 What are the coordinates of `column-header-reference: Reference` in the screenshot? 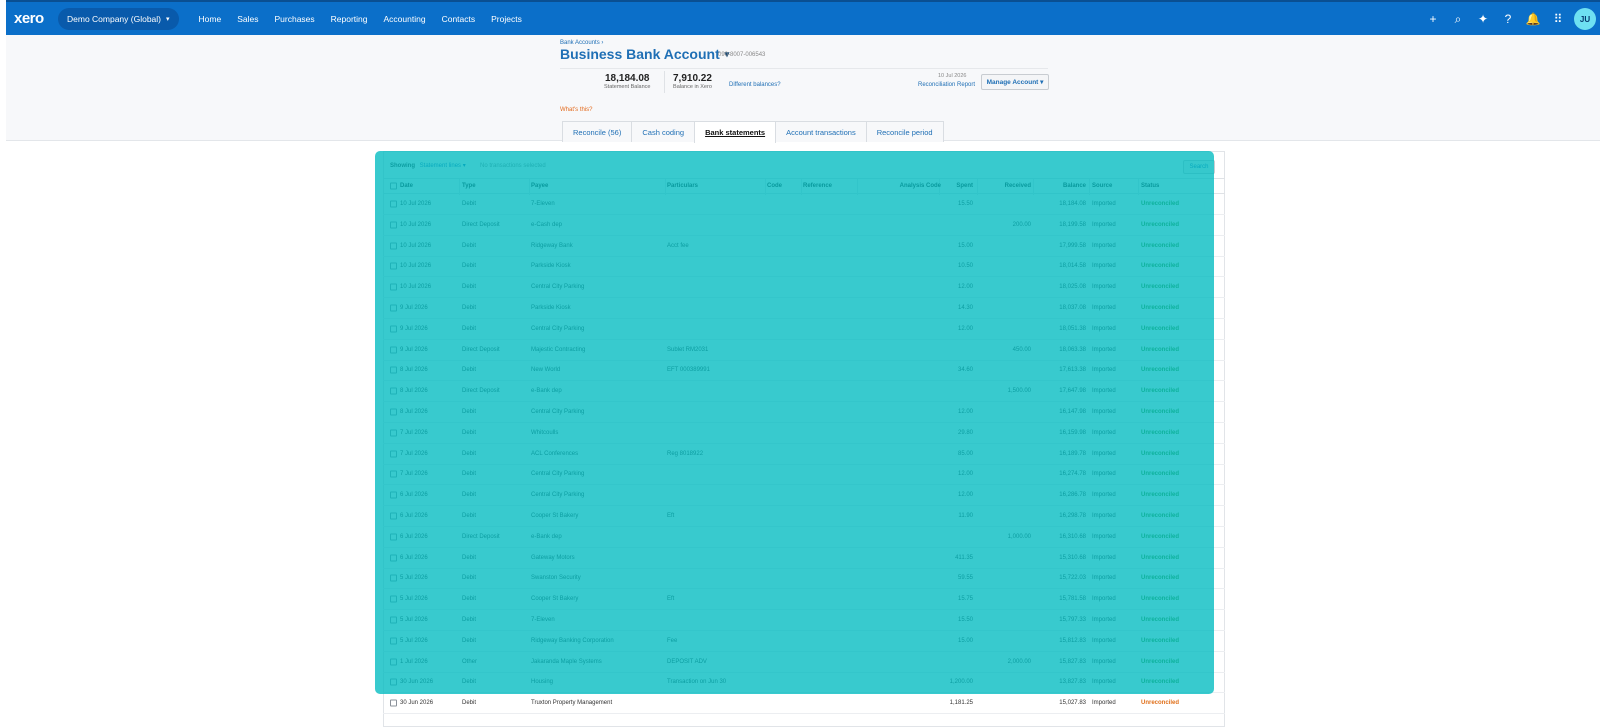 It's located at (818, 186).